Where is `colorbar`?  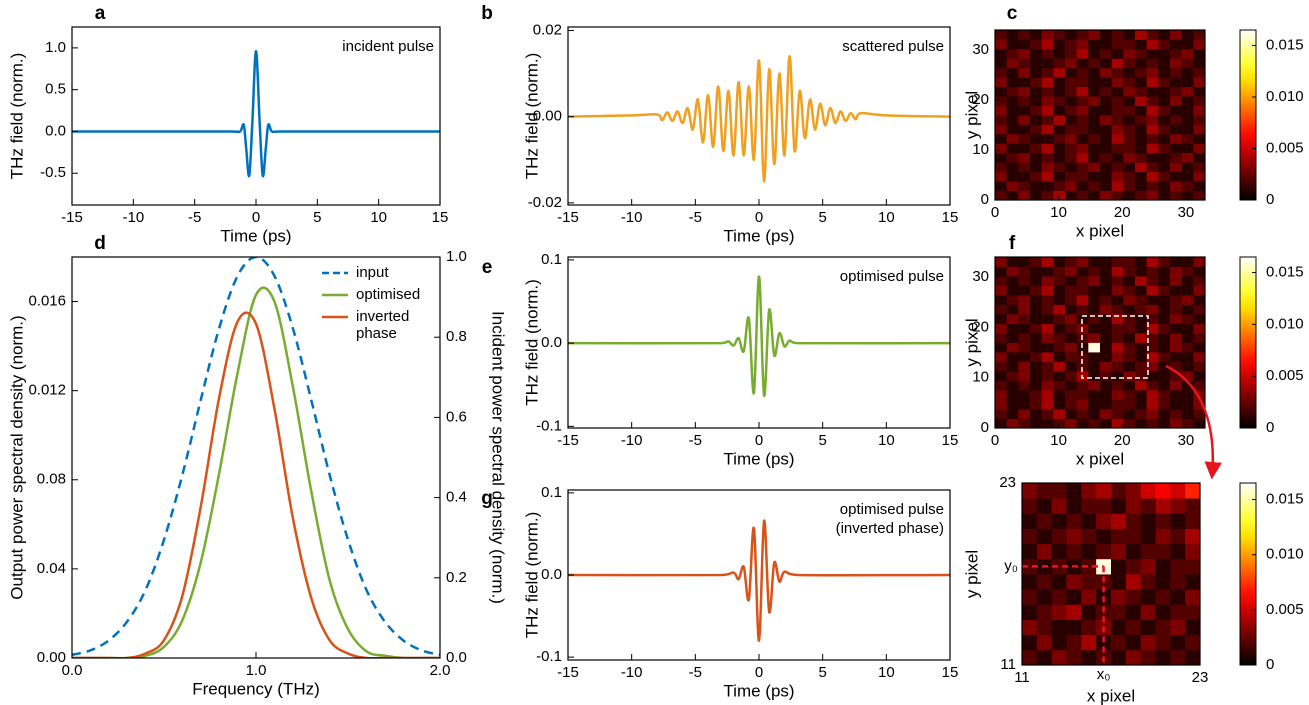 colorbar is located at coordinates (1248, 574).